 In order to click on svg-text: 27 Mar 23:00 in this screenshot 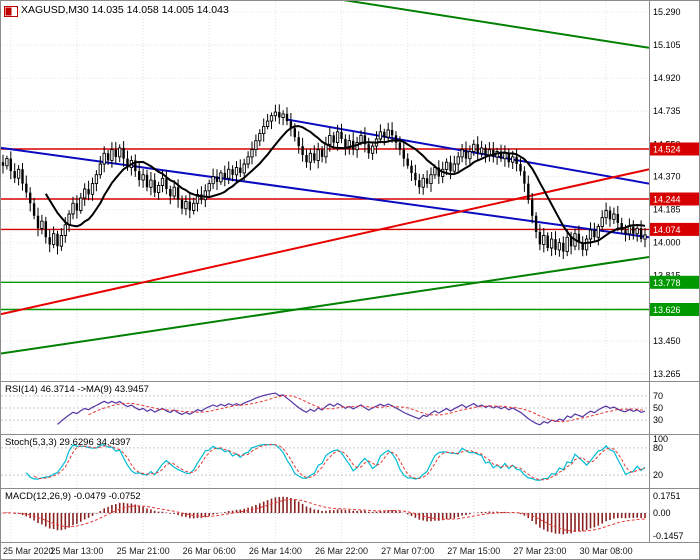, I will do `click(539, 551)`.